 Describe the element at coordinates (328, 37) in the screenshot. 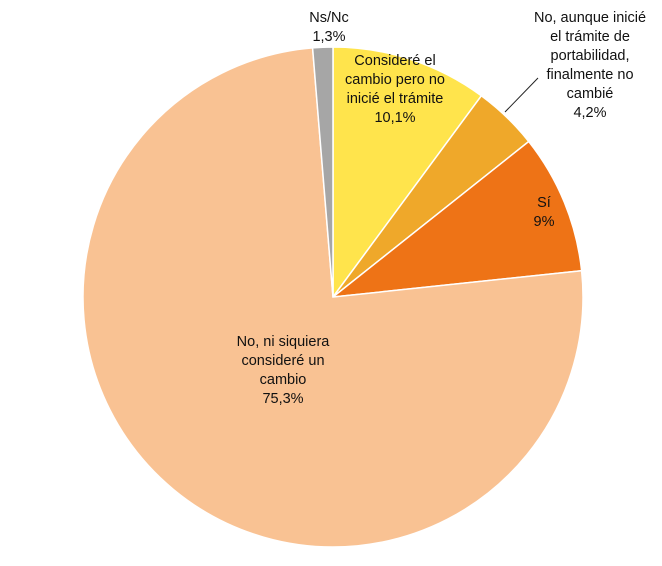

I see `data-label-line: 1,3%` at that location.